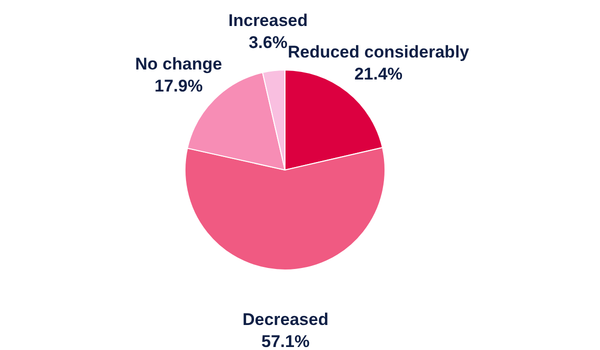 The height and width of the screenshot is (350, 600). I want to click on slice-label: No change, so click(178, 64).